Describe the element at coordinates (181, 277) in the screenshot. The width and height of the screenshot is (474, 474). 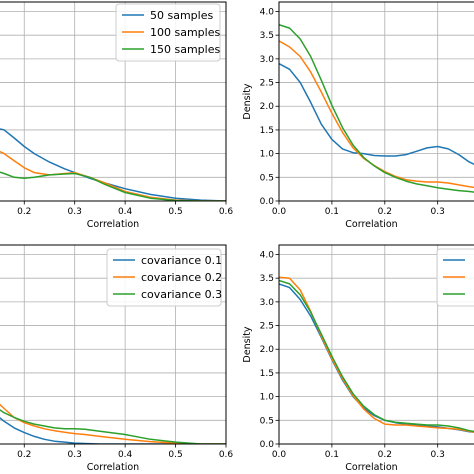
I see `legend-label-2: covariance 0.2` at that location.